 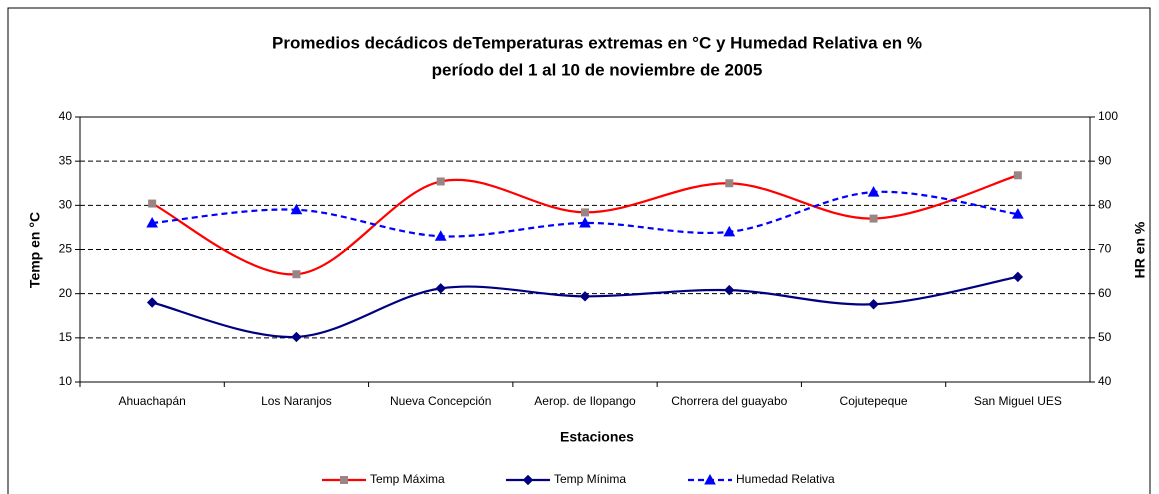 What do you see at coordinates (66, 337) in the screenshot?
I see `y-tick-label: 15` at bounding box center [66, 337].